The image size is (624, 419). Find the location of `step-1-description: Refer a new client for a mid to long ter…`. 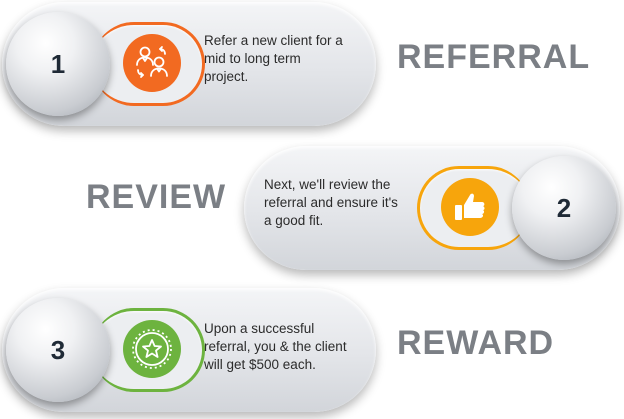

step-1-description: Refer a new client for a mid to long ter… is located at coordinates (273, 58).